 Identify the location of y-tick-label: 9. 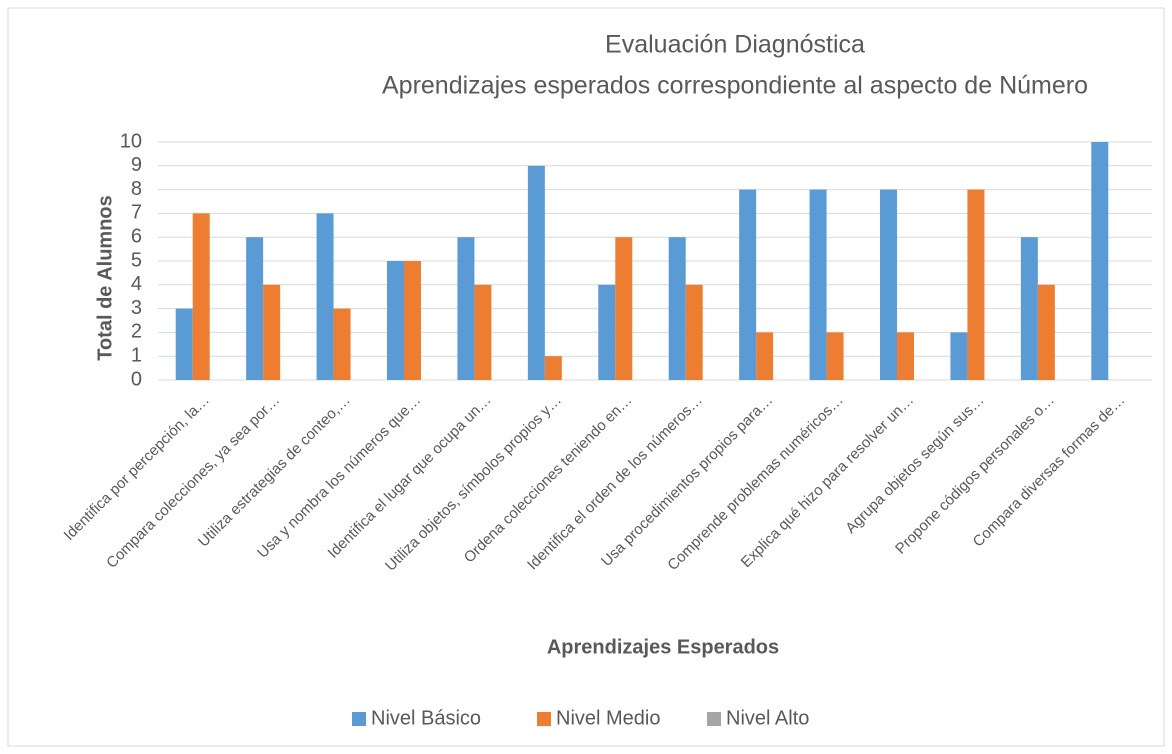
(136, 165).